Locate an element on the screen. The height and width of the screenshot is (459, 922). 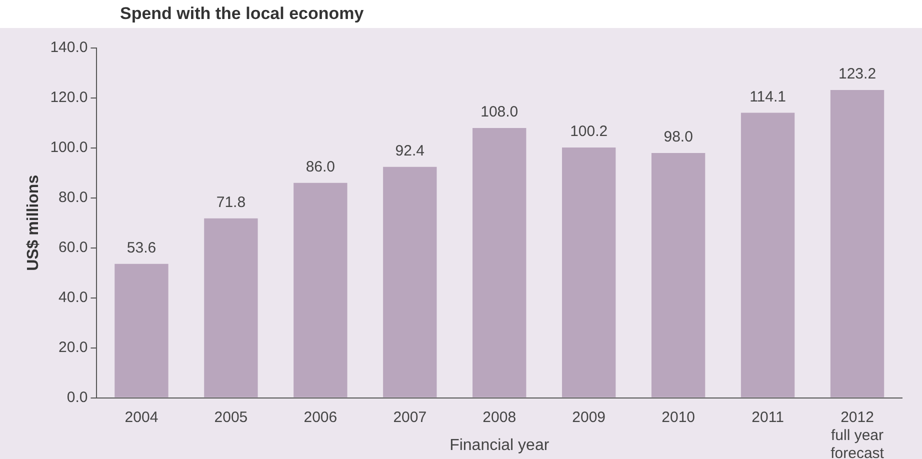
data-label: 53.6 is located at coordinates (141, 248).